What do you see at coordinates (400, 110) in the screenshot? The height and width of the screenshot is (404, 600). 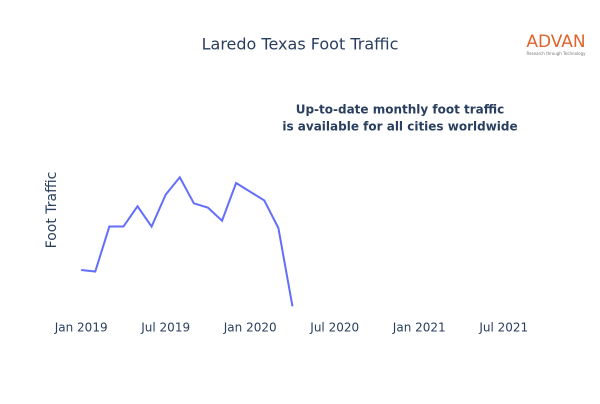 I see `annotation: Up-to-date monthly foot traffic` at bounding box center [400, 110].